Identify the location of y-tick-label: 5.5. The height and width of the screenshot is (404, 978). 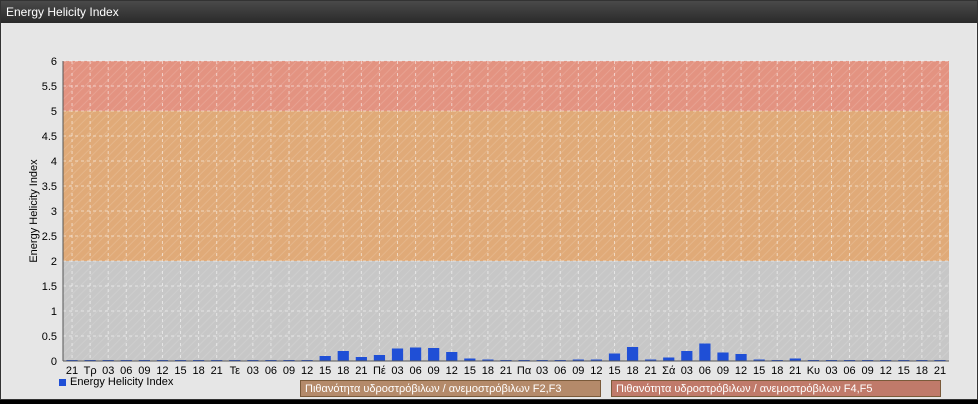
(49, 87).